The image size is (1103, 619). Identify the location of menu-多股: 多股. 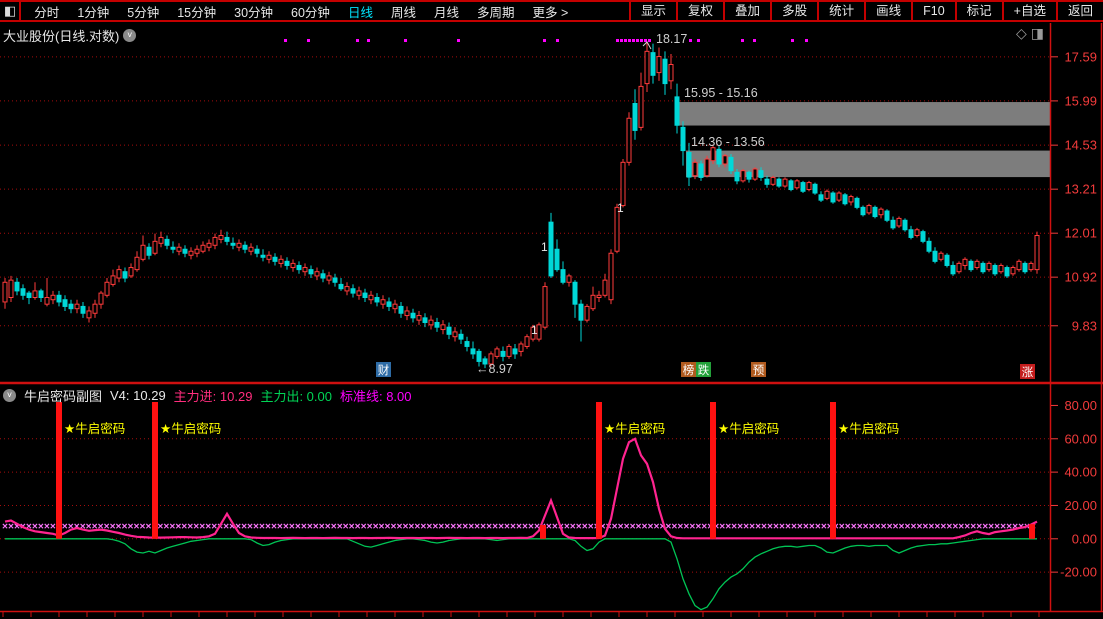
(793, 11).